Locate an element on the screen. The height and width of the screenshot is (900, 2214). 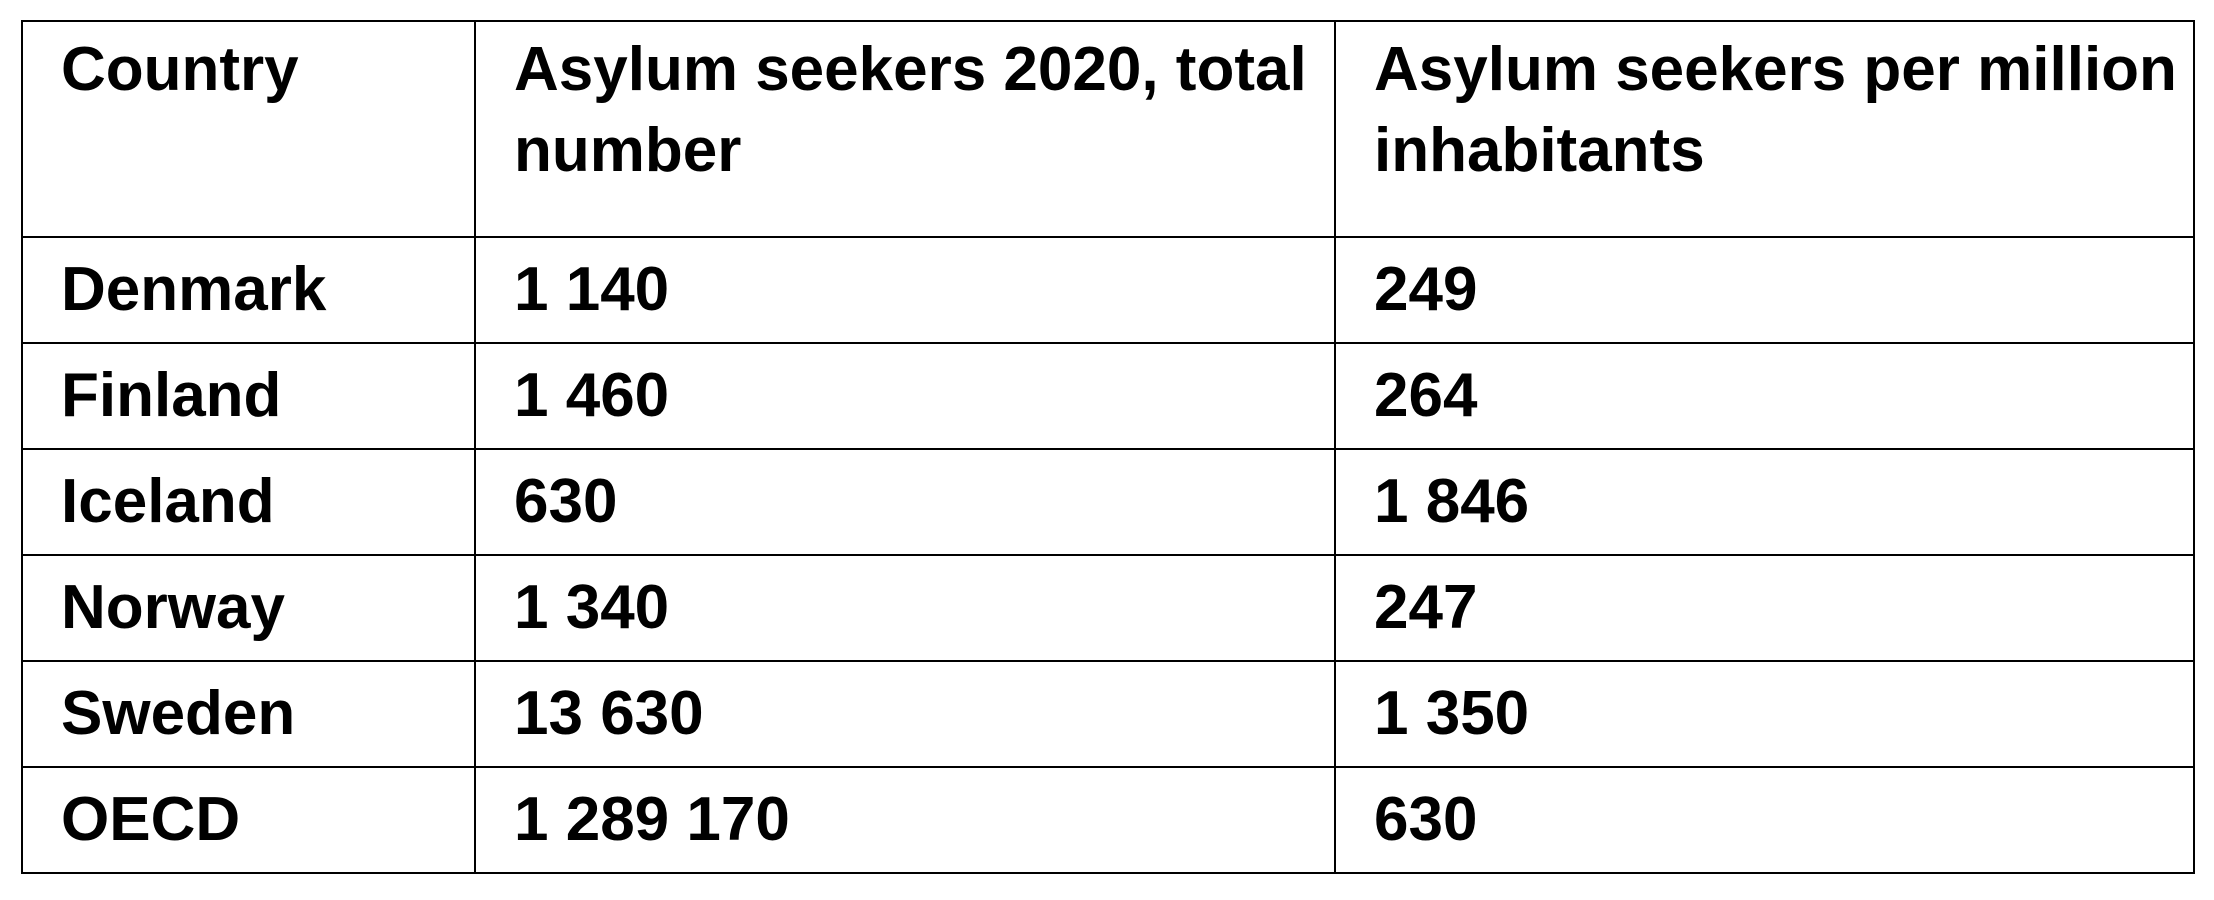
table-row: Sweden 13 630 1 350 is located at coordinates (1108, 714).